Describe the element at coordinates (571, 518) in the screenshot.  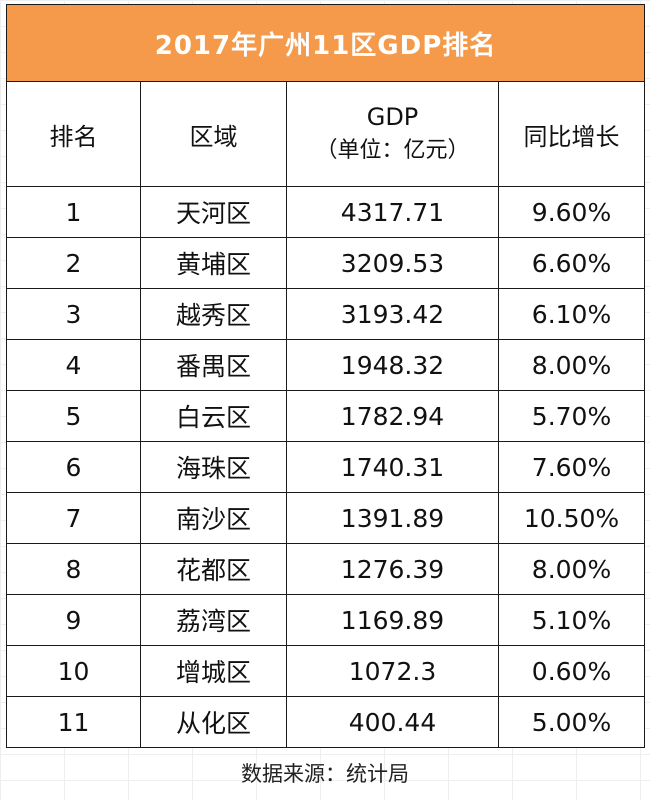
I see `cell-growth: 10.50%` at that location.